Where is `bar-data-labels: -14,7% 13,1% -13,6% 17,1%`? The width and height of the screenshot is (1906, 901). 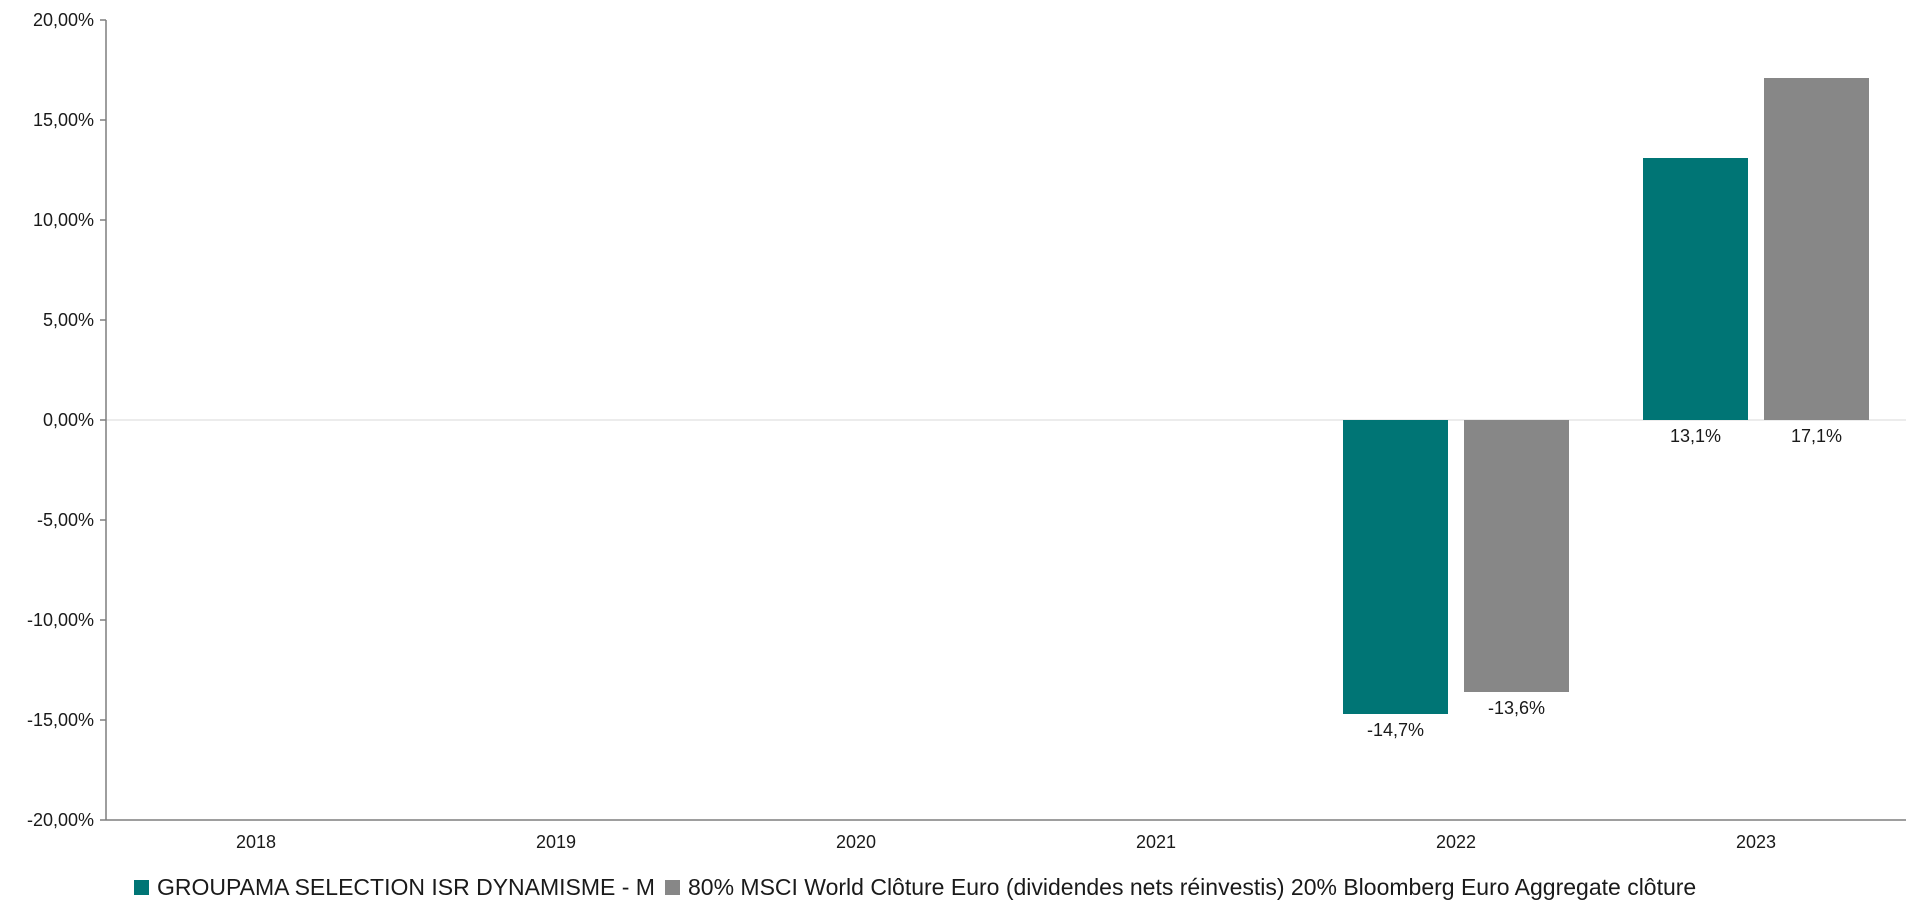 bar-data-labels: -14,7% 13,1% -13,6% 17,1% is located at coordinates (1604, 583).